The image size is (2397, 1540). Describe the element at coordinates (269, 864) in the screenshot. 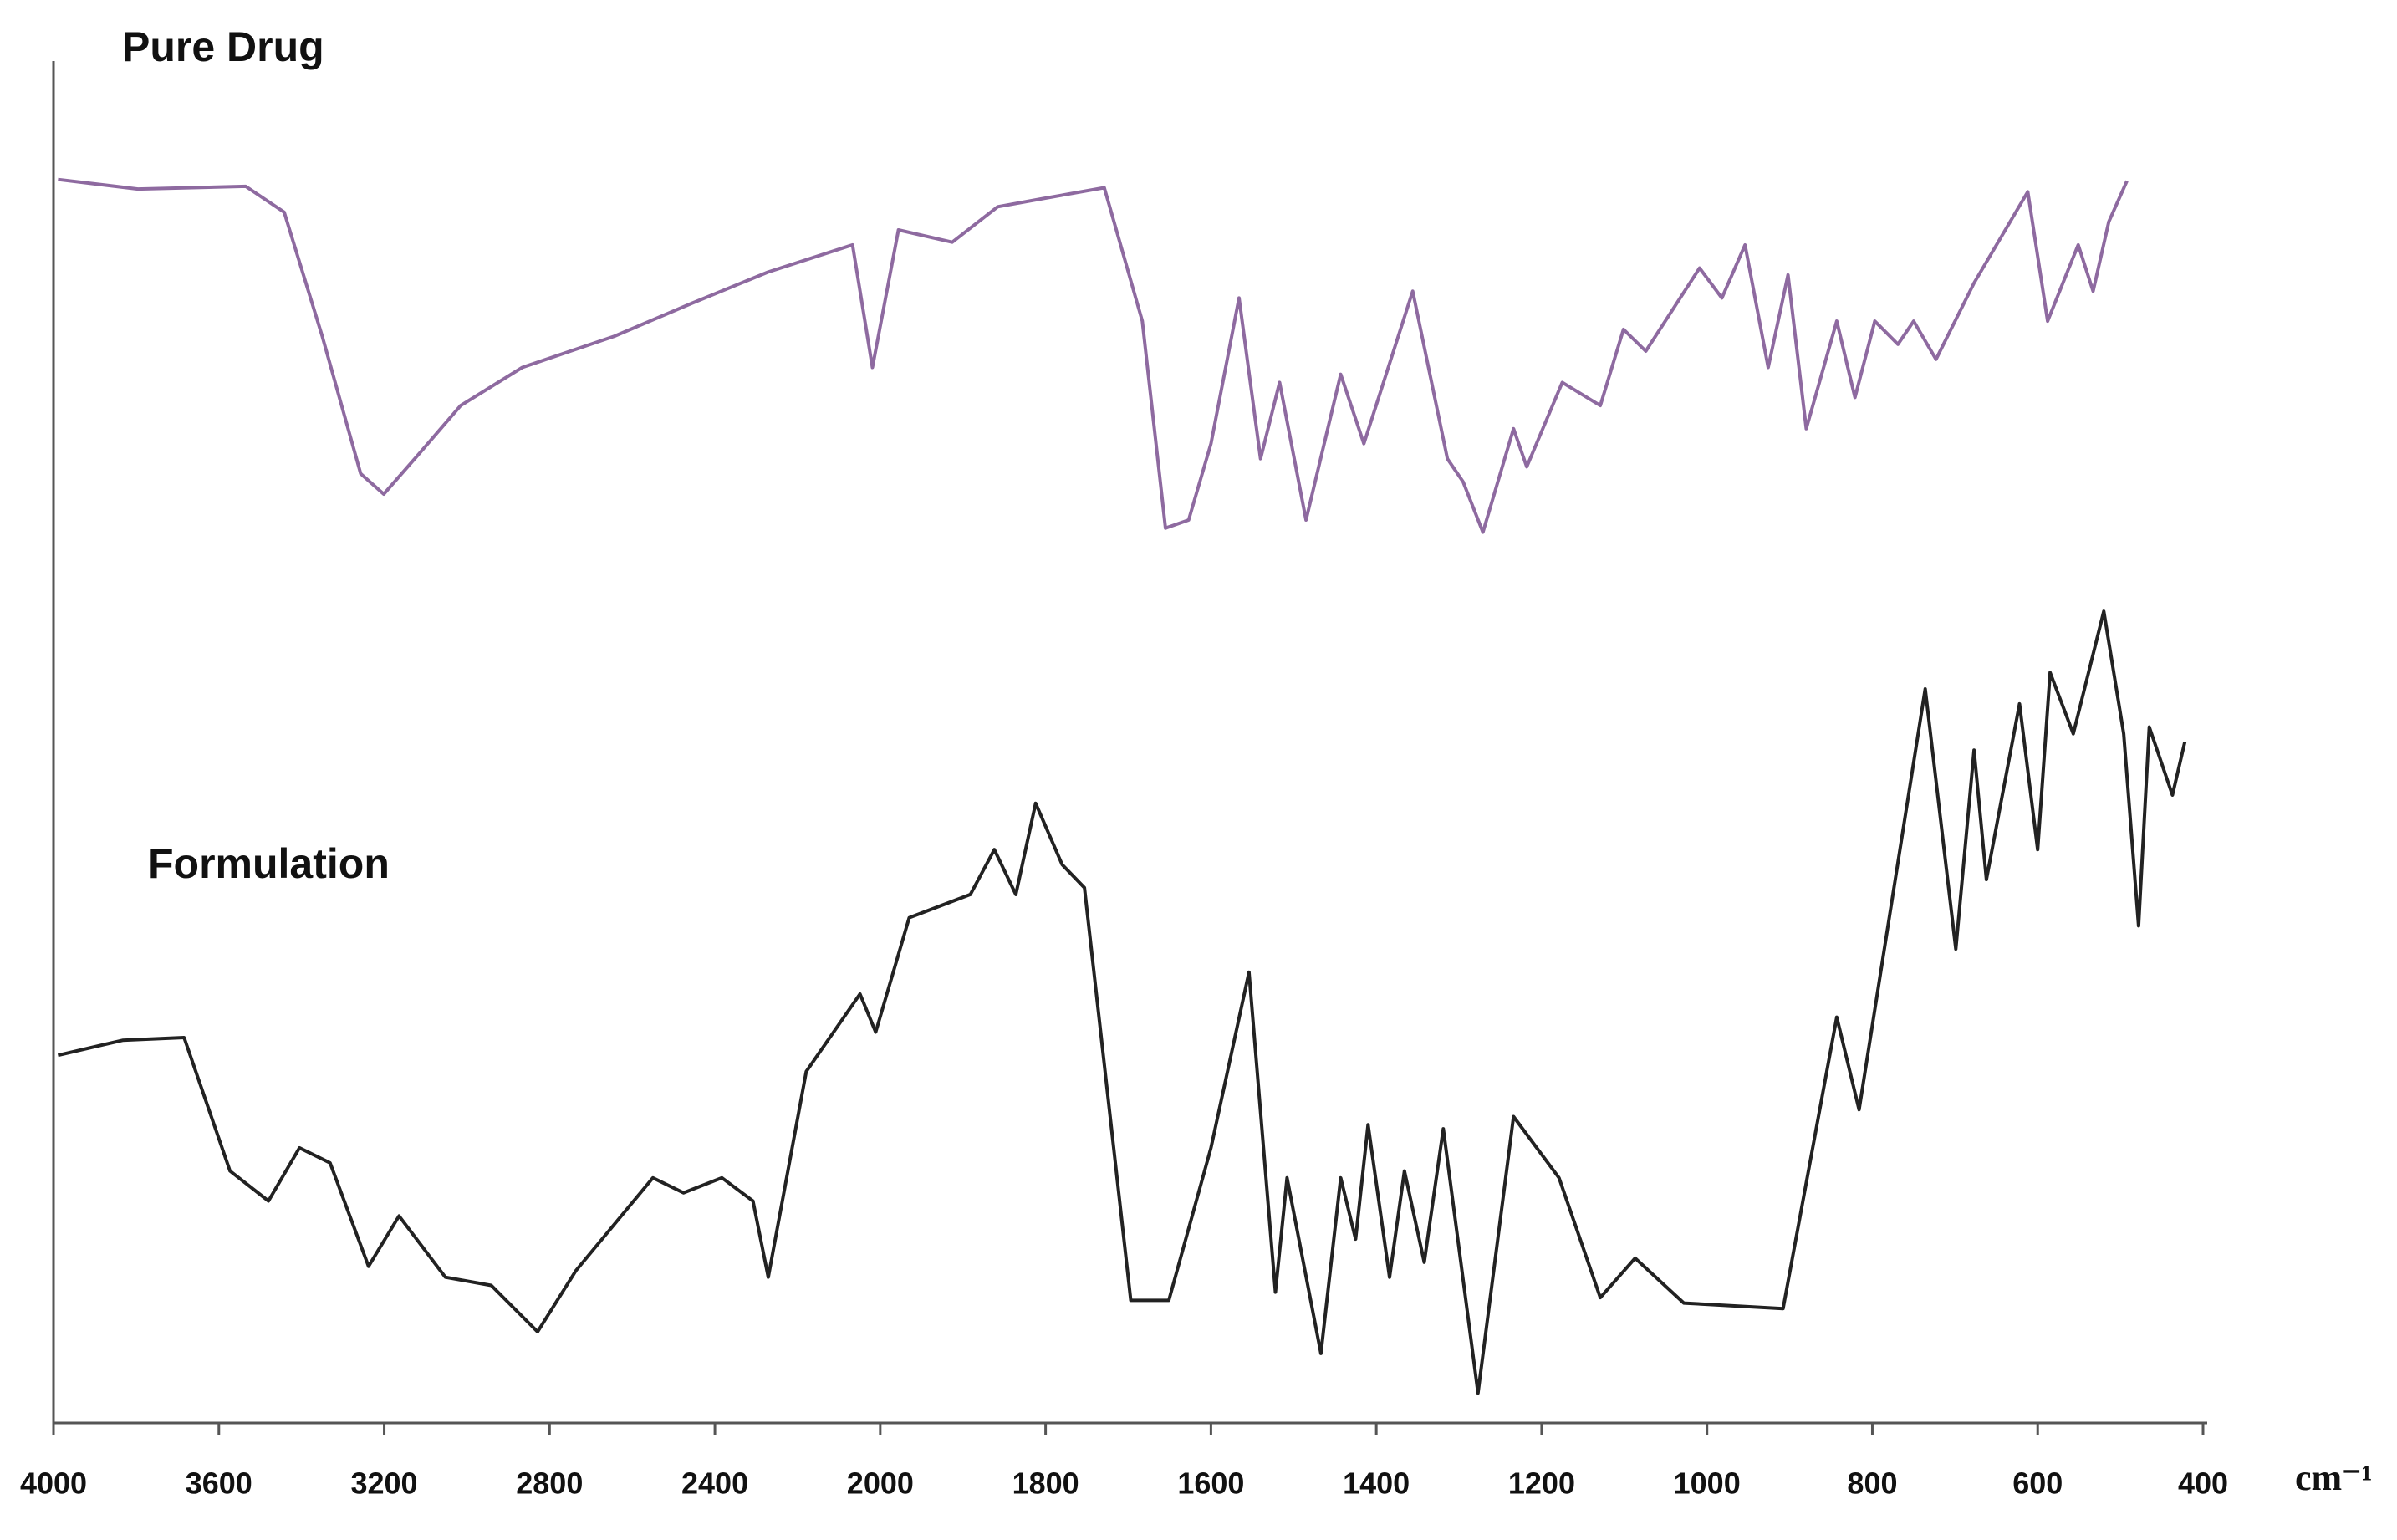

I see `series-label: Formulation` at that location.